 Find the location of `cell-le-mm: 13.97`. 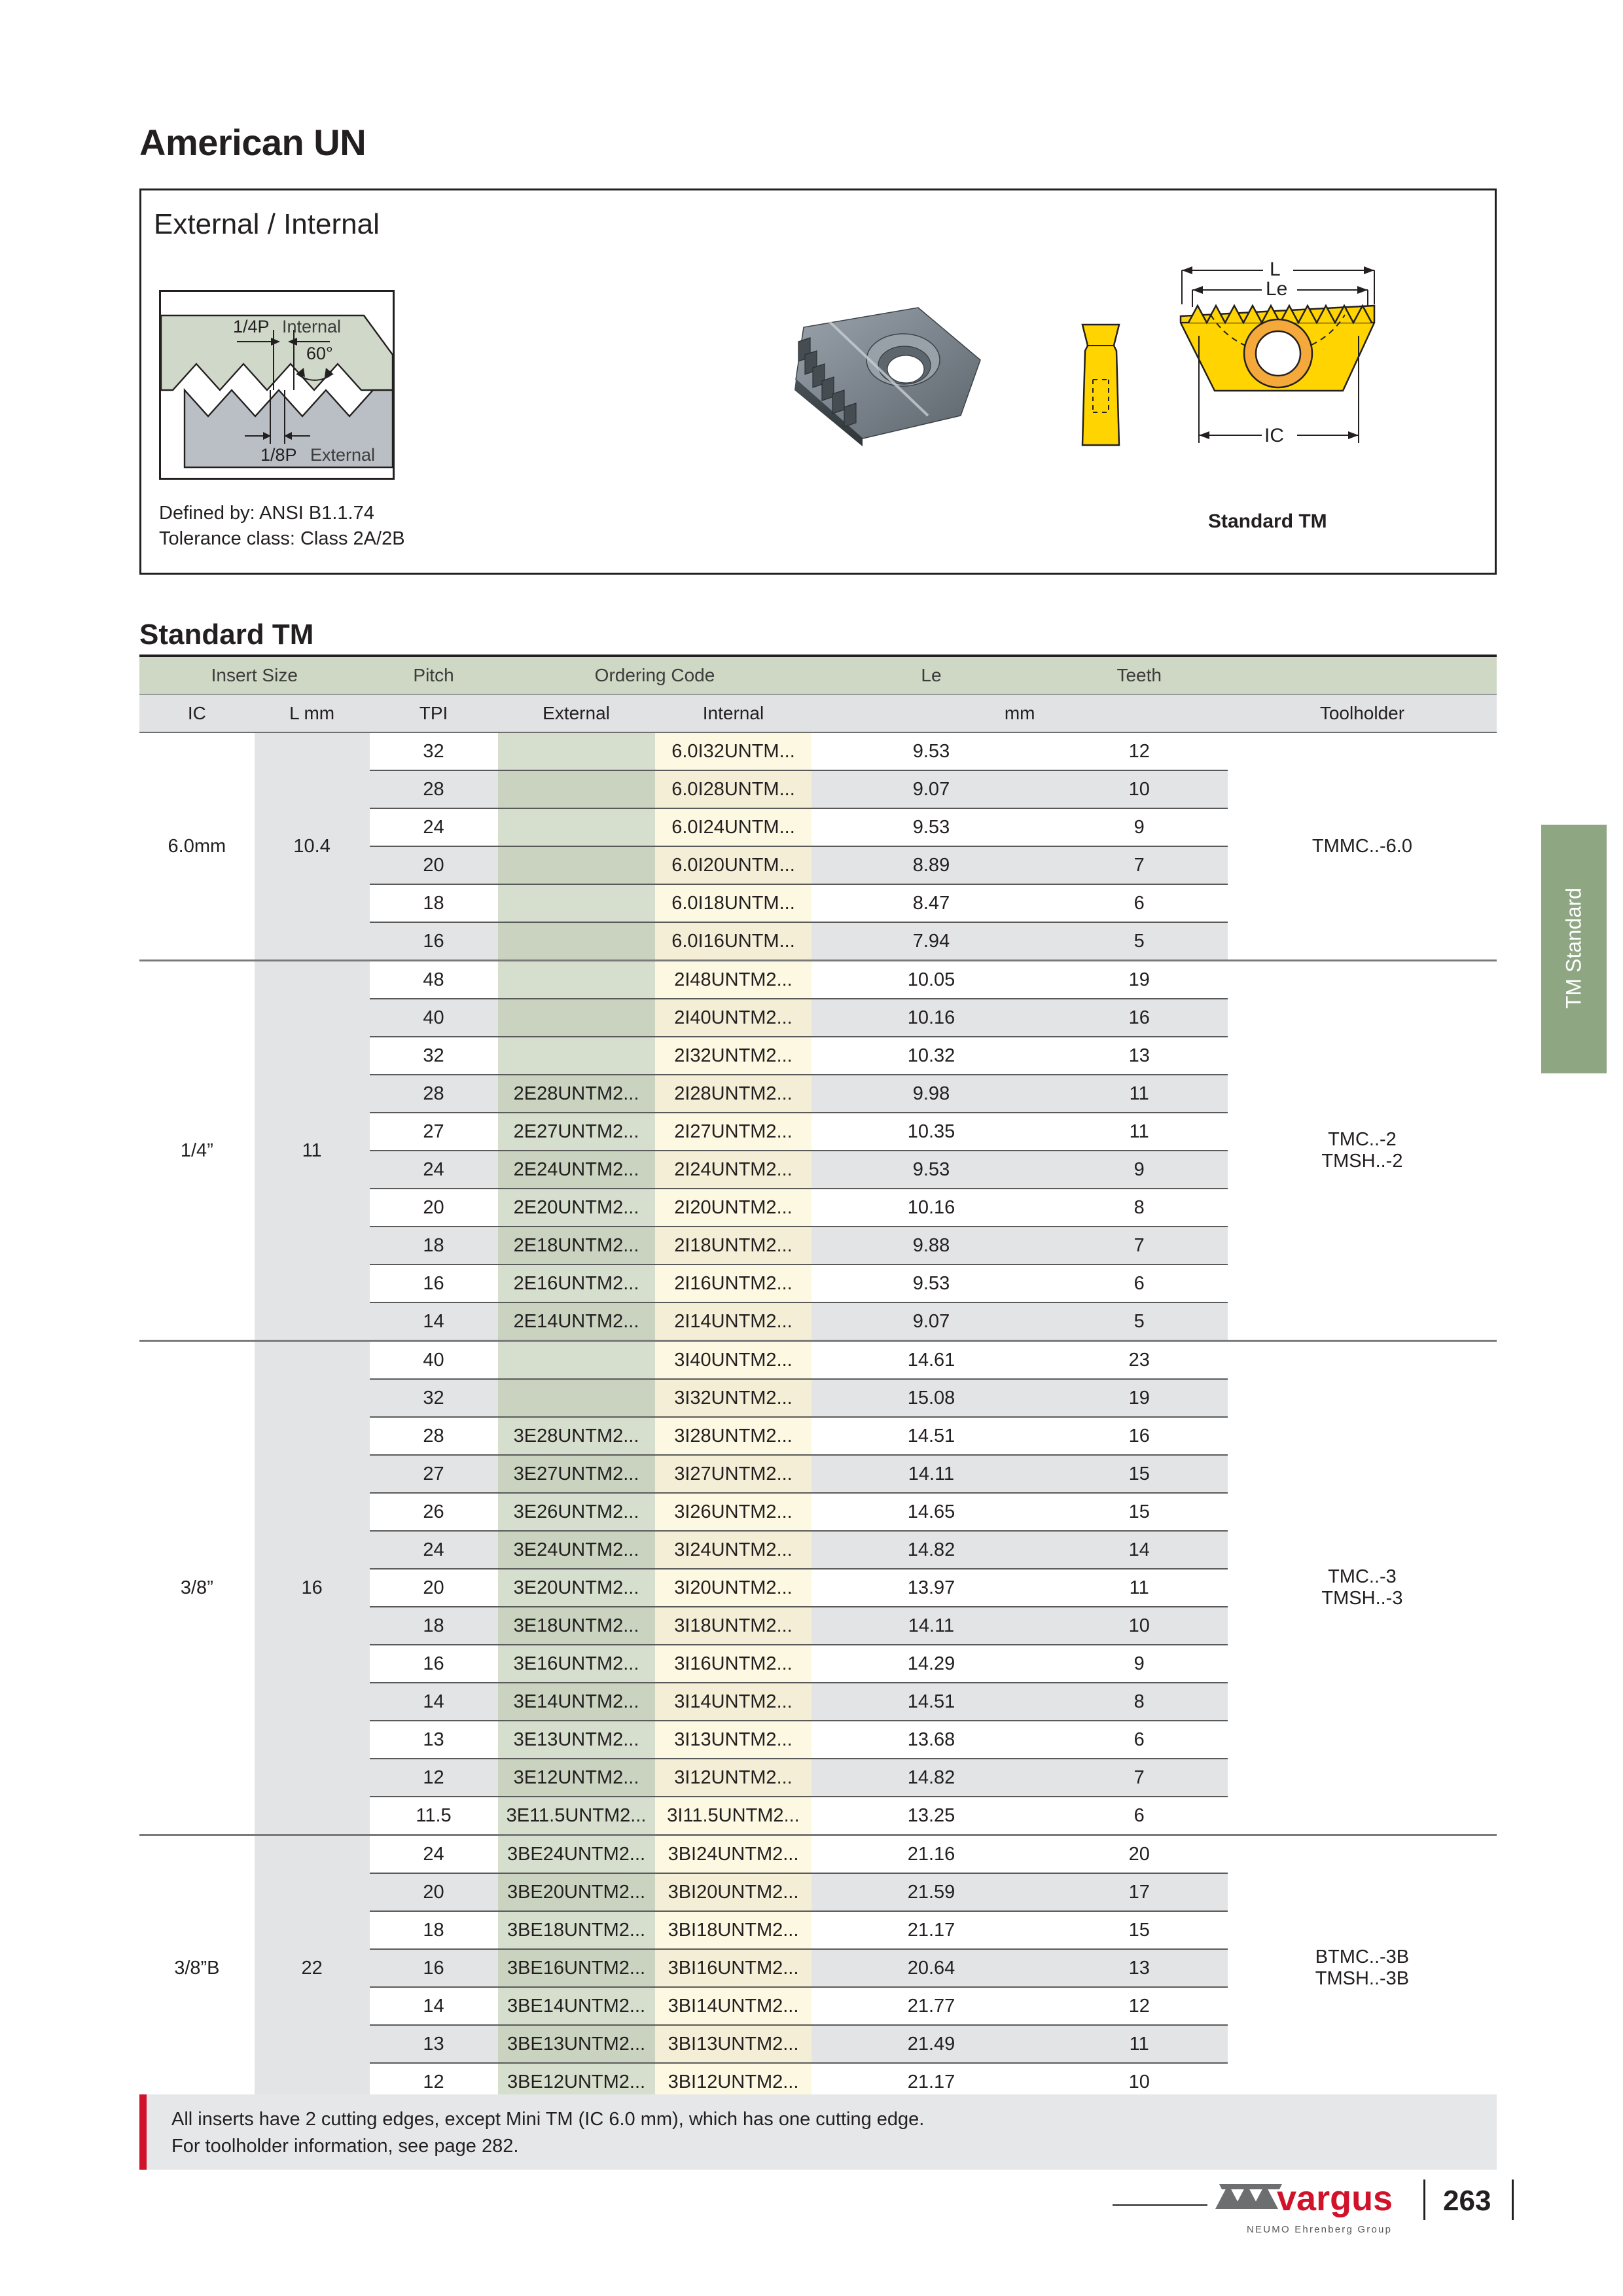

cell-le-mm: 13.97 is located at coordinates (932, 1588).